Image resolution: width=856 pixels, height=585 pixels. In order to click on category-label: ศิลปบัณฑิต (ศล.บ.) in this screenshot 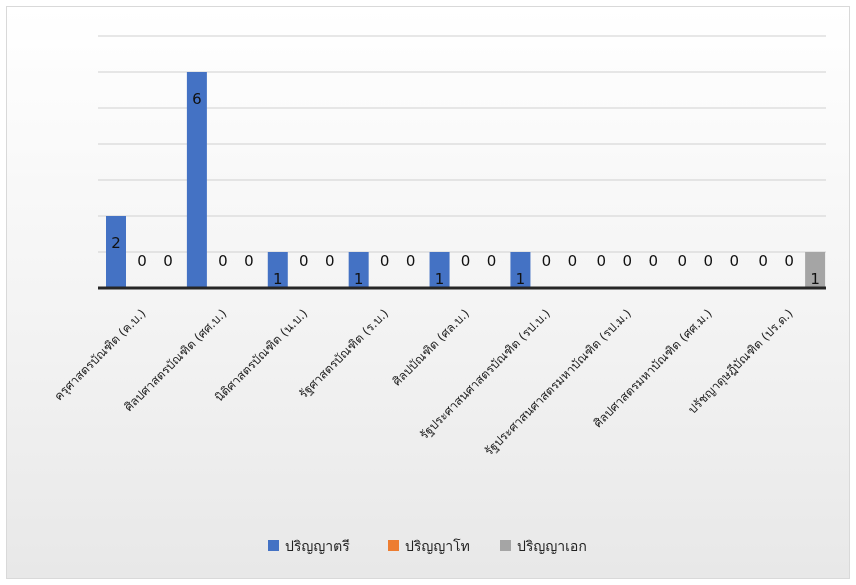, I will do `click(431, 347)`.